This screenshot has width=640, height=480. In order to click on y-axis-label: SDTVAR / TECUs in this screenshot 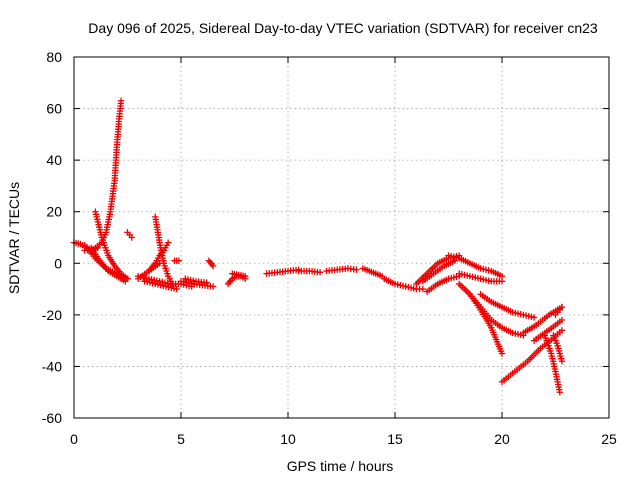, I will do `click(14, 238)`.